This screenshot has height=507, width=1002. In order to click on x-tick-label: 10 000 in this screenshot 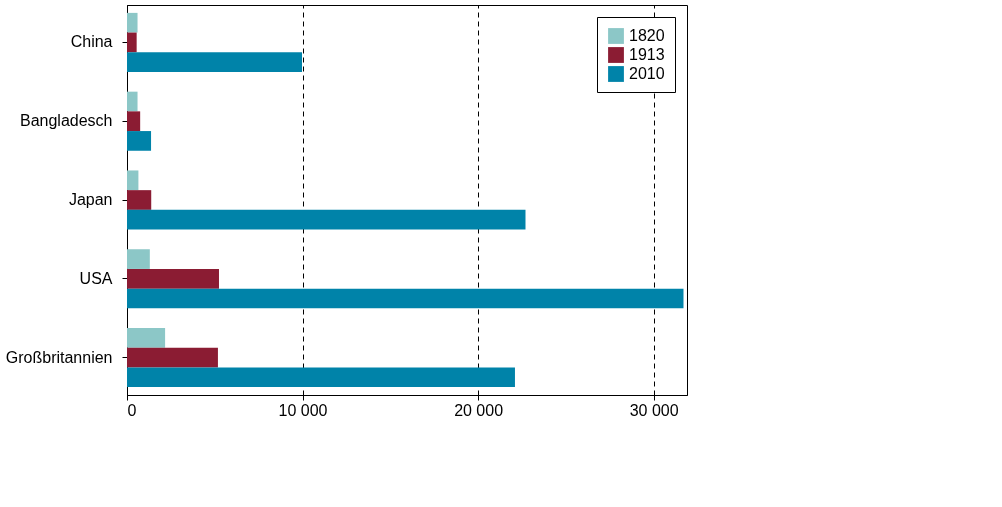, I will do `click(303, 410)`.